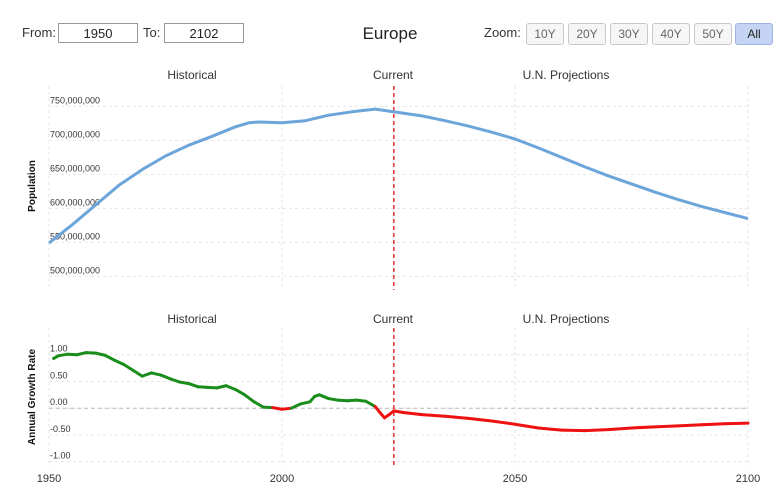 This screenshot has height=486, width=780. Describe the element at coordinates (393, 75) in the screenshot. I see `section-label-current: Current` at that location.